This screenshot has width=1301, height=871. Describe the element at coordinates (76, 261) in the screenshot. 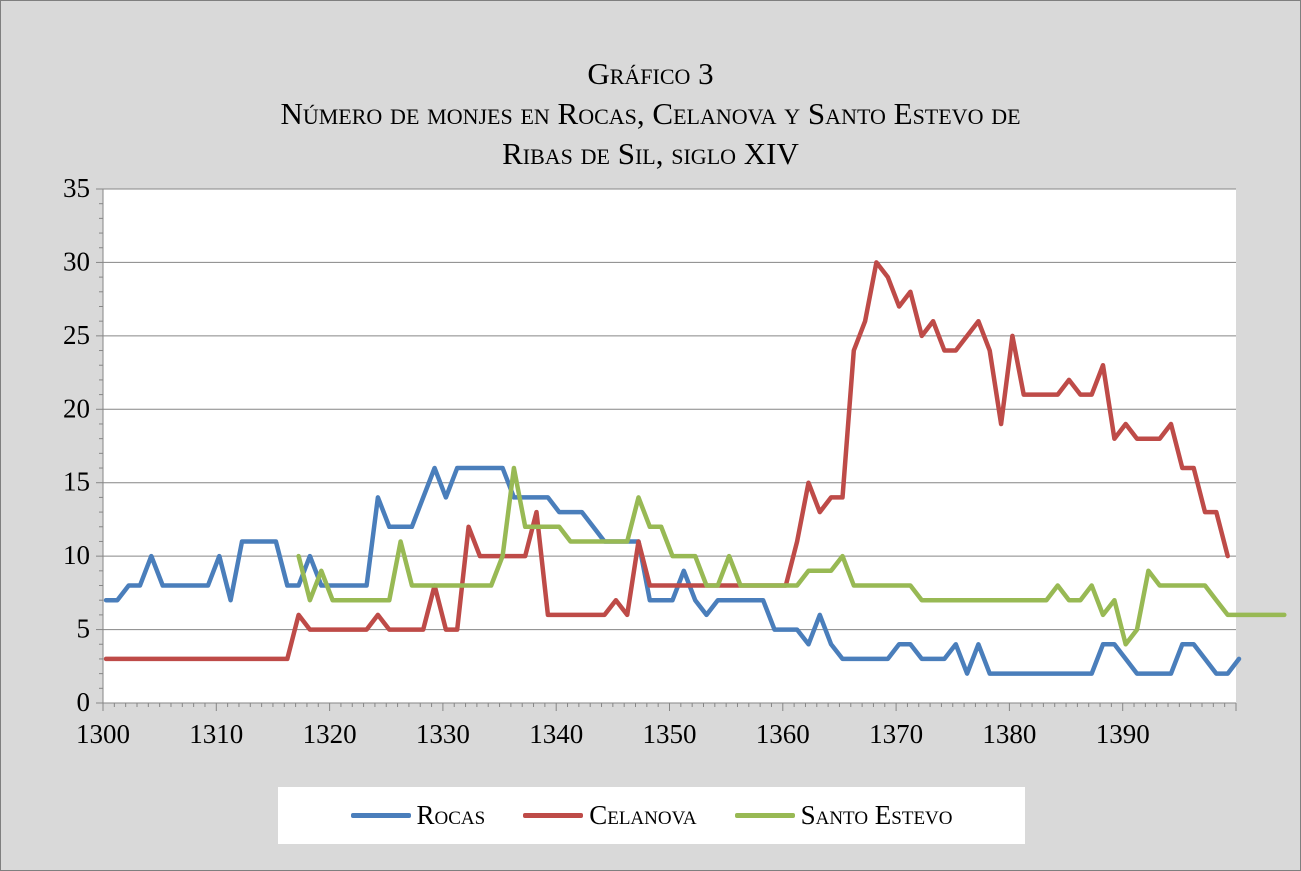

I see `y-tick-label: 30` at that location.